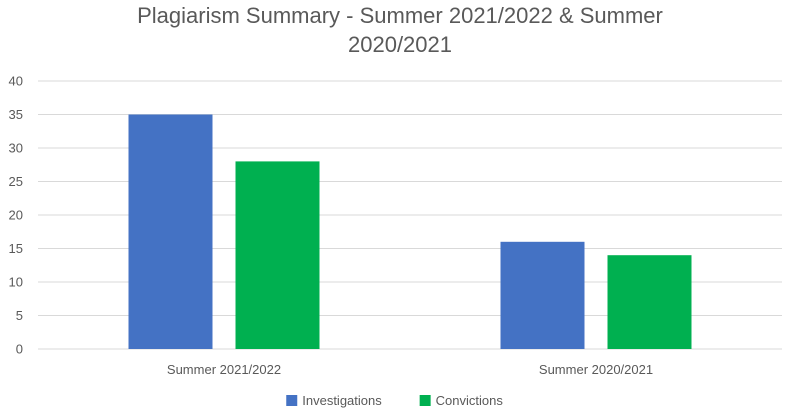  I want to click on x-category-label: Summer 2021/2022, so click(224, 369).